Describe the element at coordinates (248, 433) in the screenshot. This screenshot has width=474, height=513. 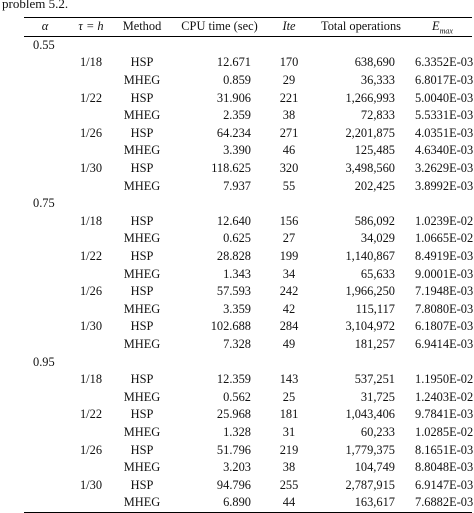
I see `table-row: MHEG 1.328 31 60,233 1.0285E-02` at that location.